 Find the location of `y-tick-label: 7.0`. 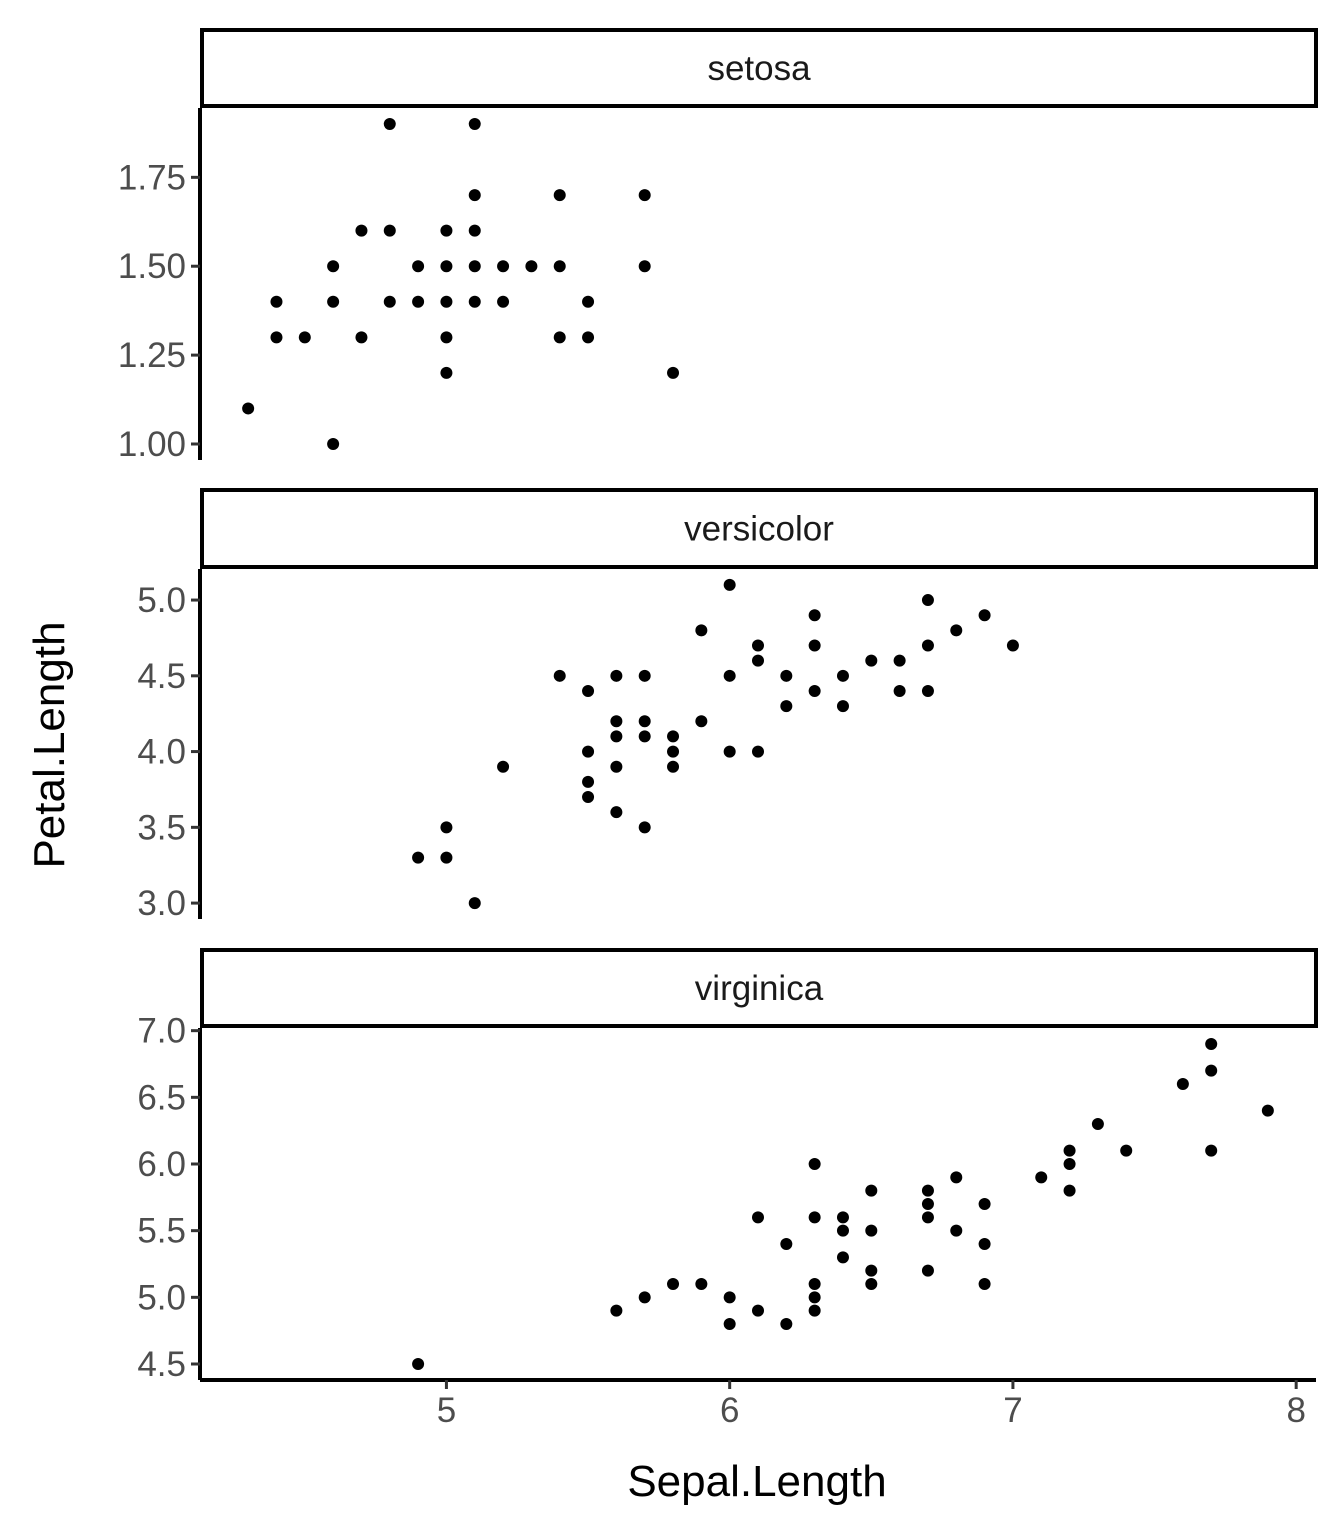

y-tick-label: 7.0 is located at coordinates (161, 1031).